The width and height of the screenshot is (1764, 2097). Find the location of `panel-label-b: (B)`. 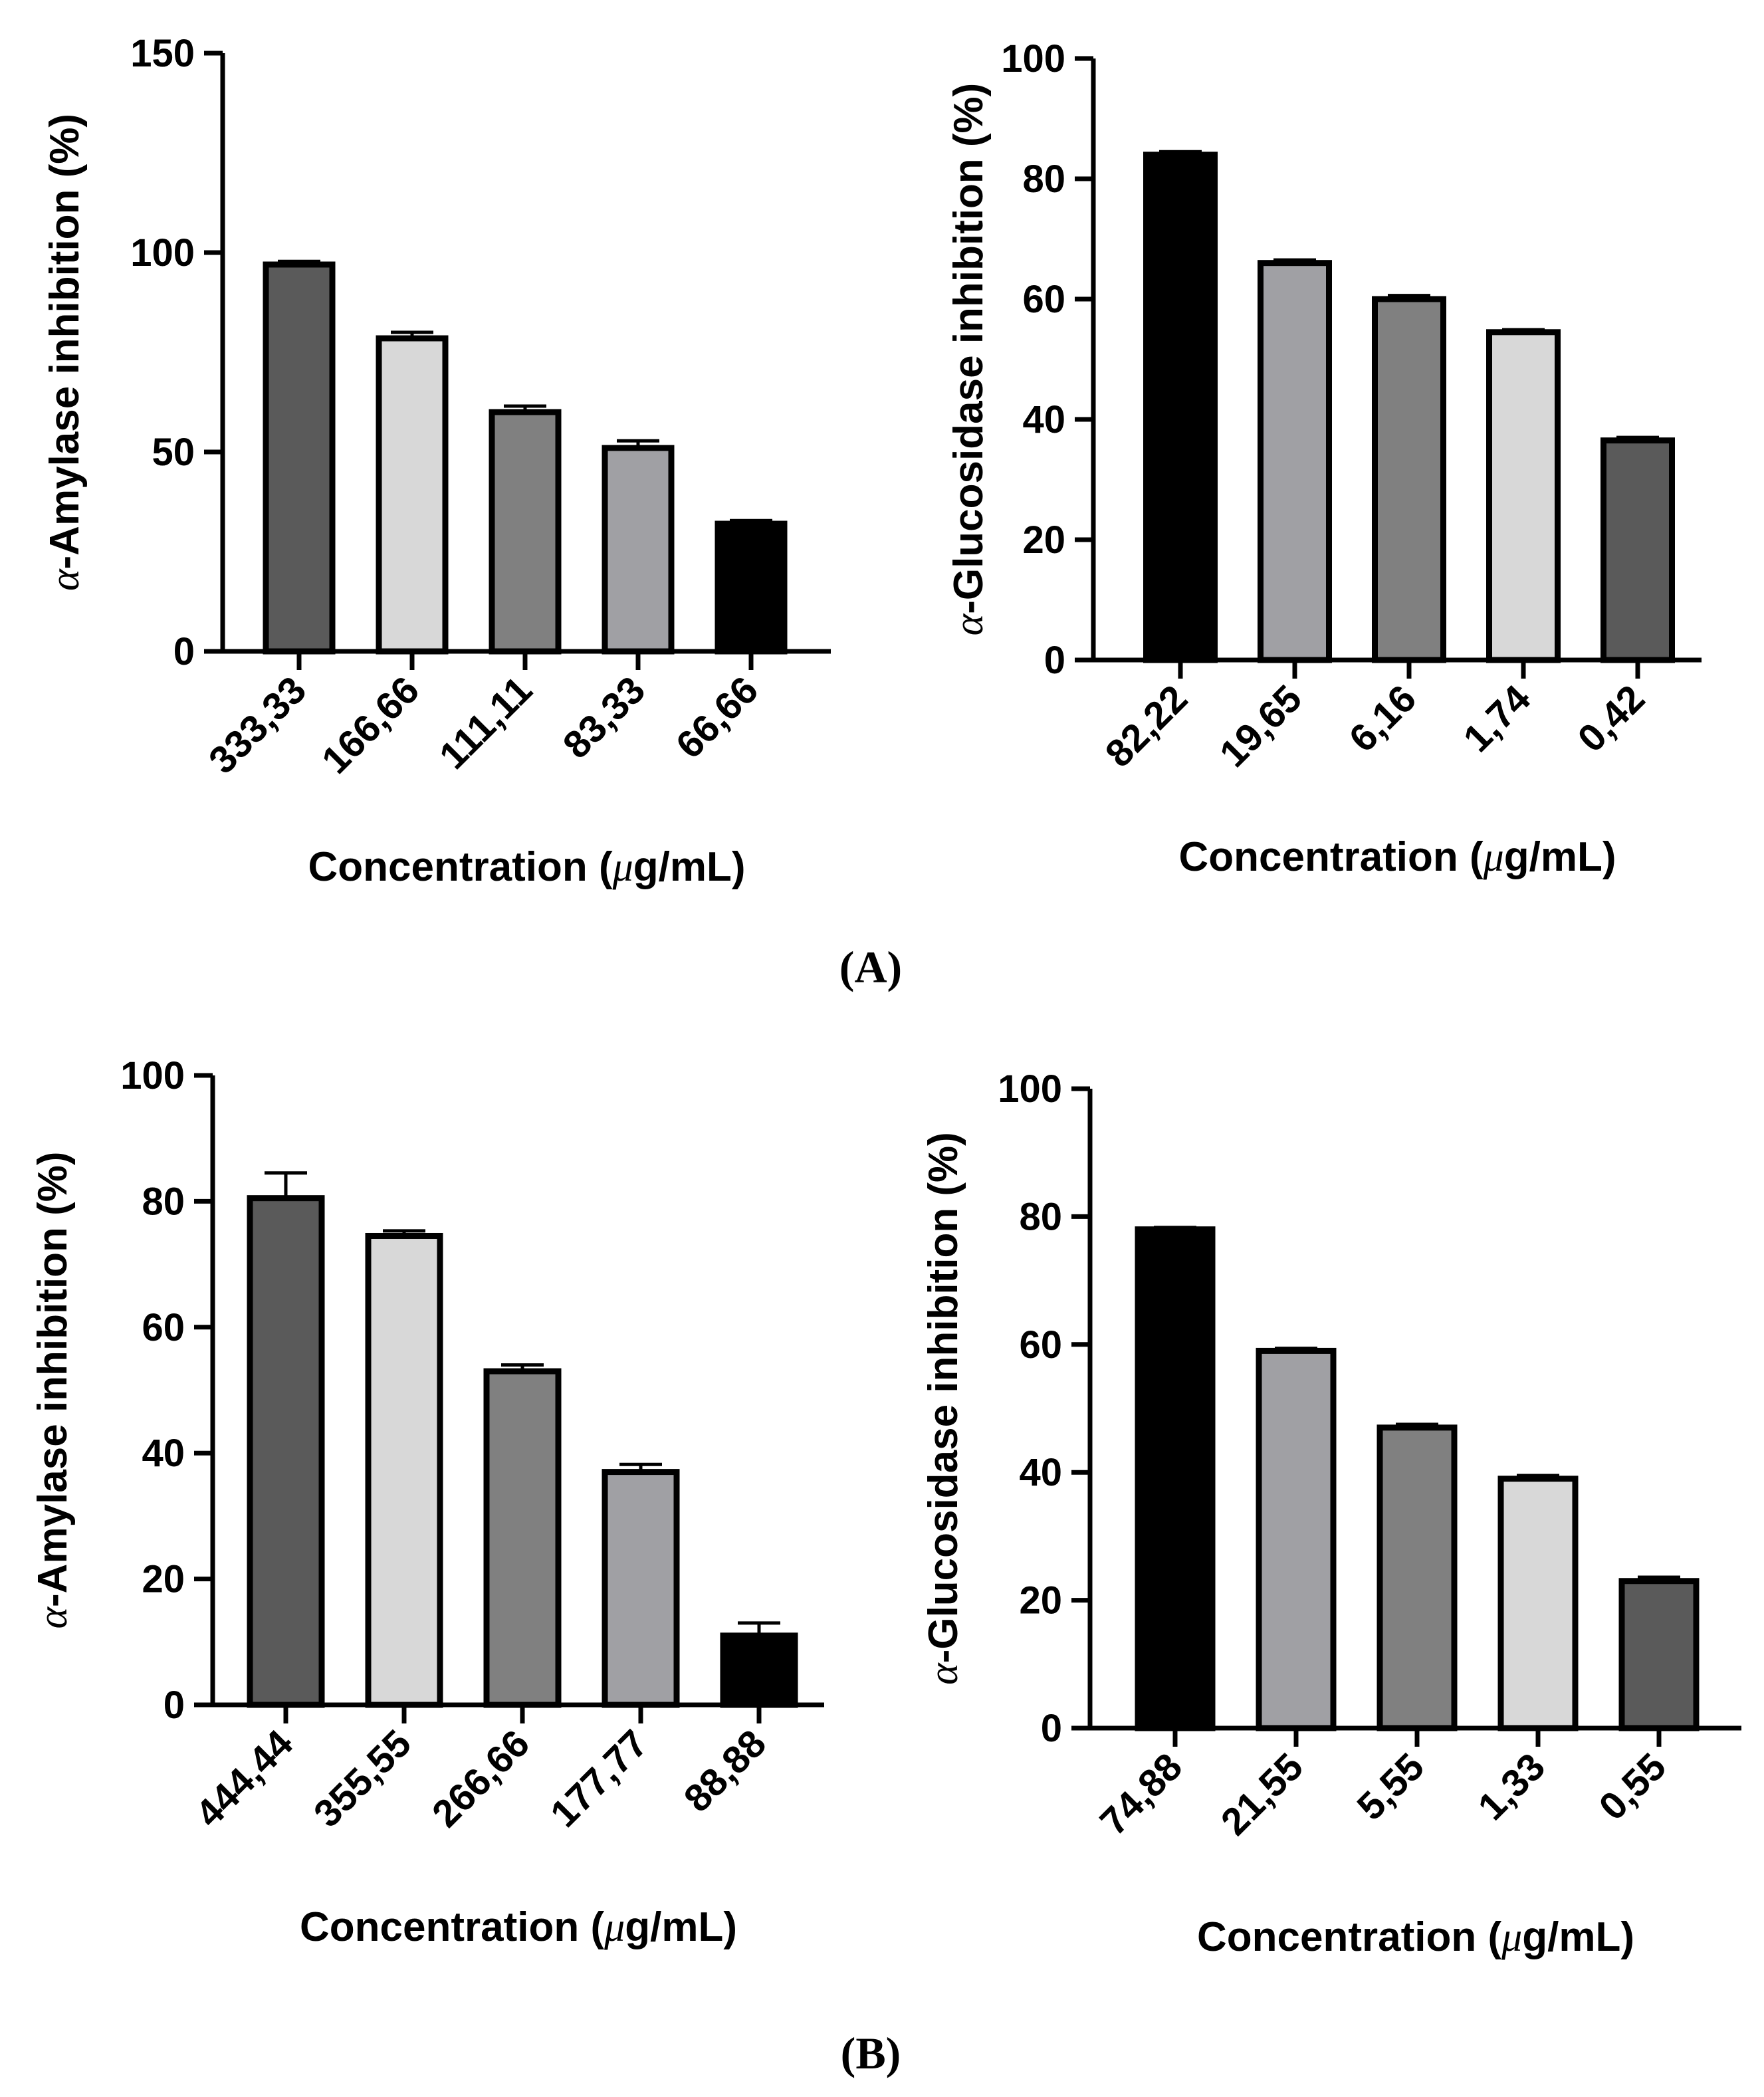

panel-label-b: (B) is located at coordinates (871, 2053).